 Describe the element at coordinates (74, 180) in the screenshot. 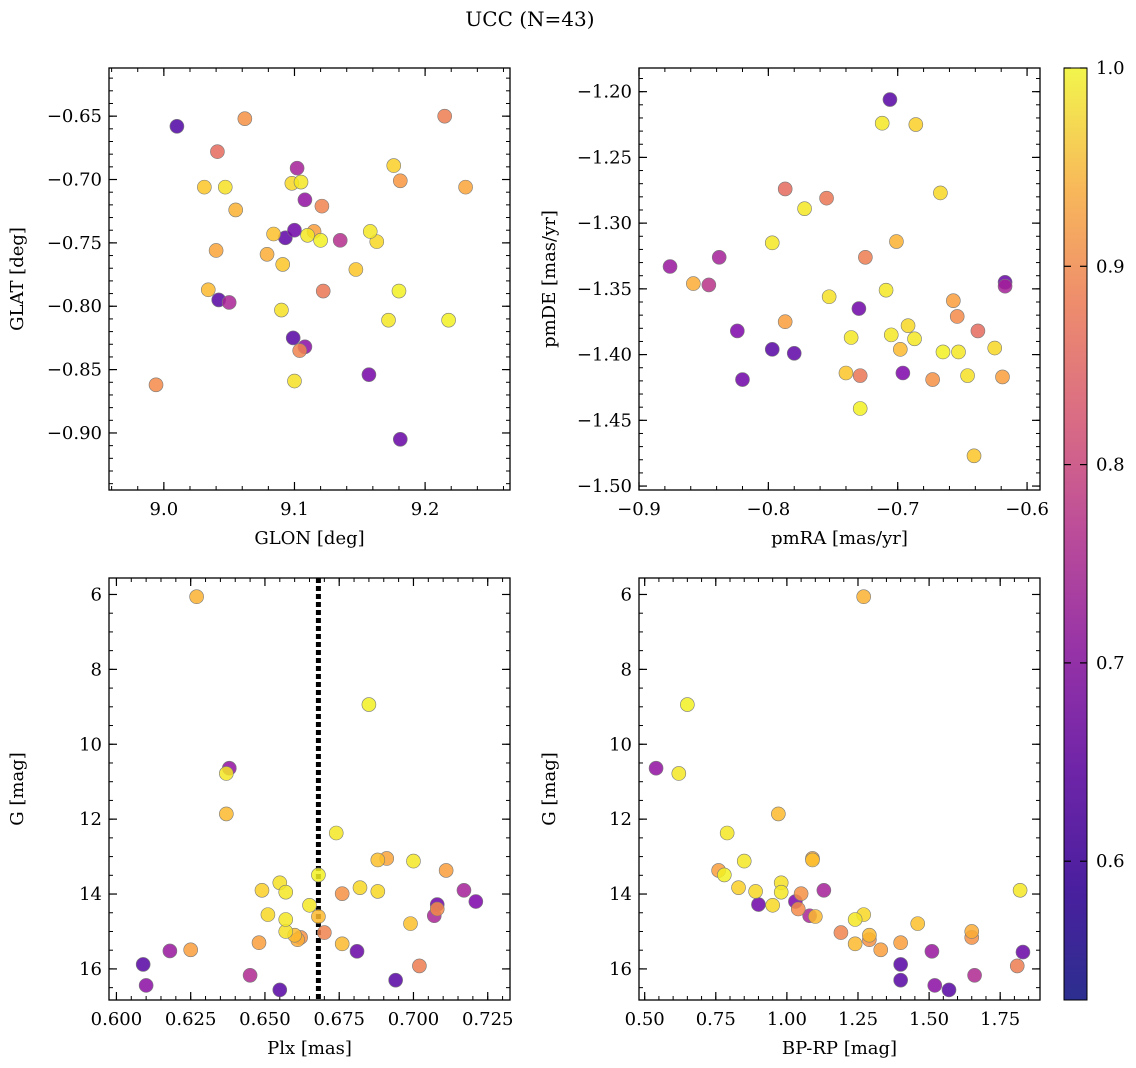

I see `y-tick-label: −0.70` at that location.